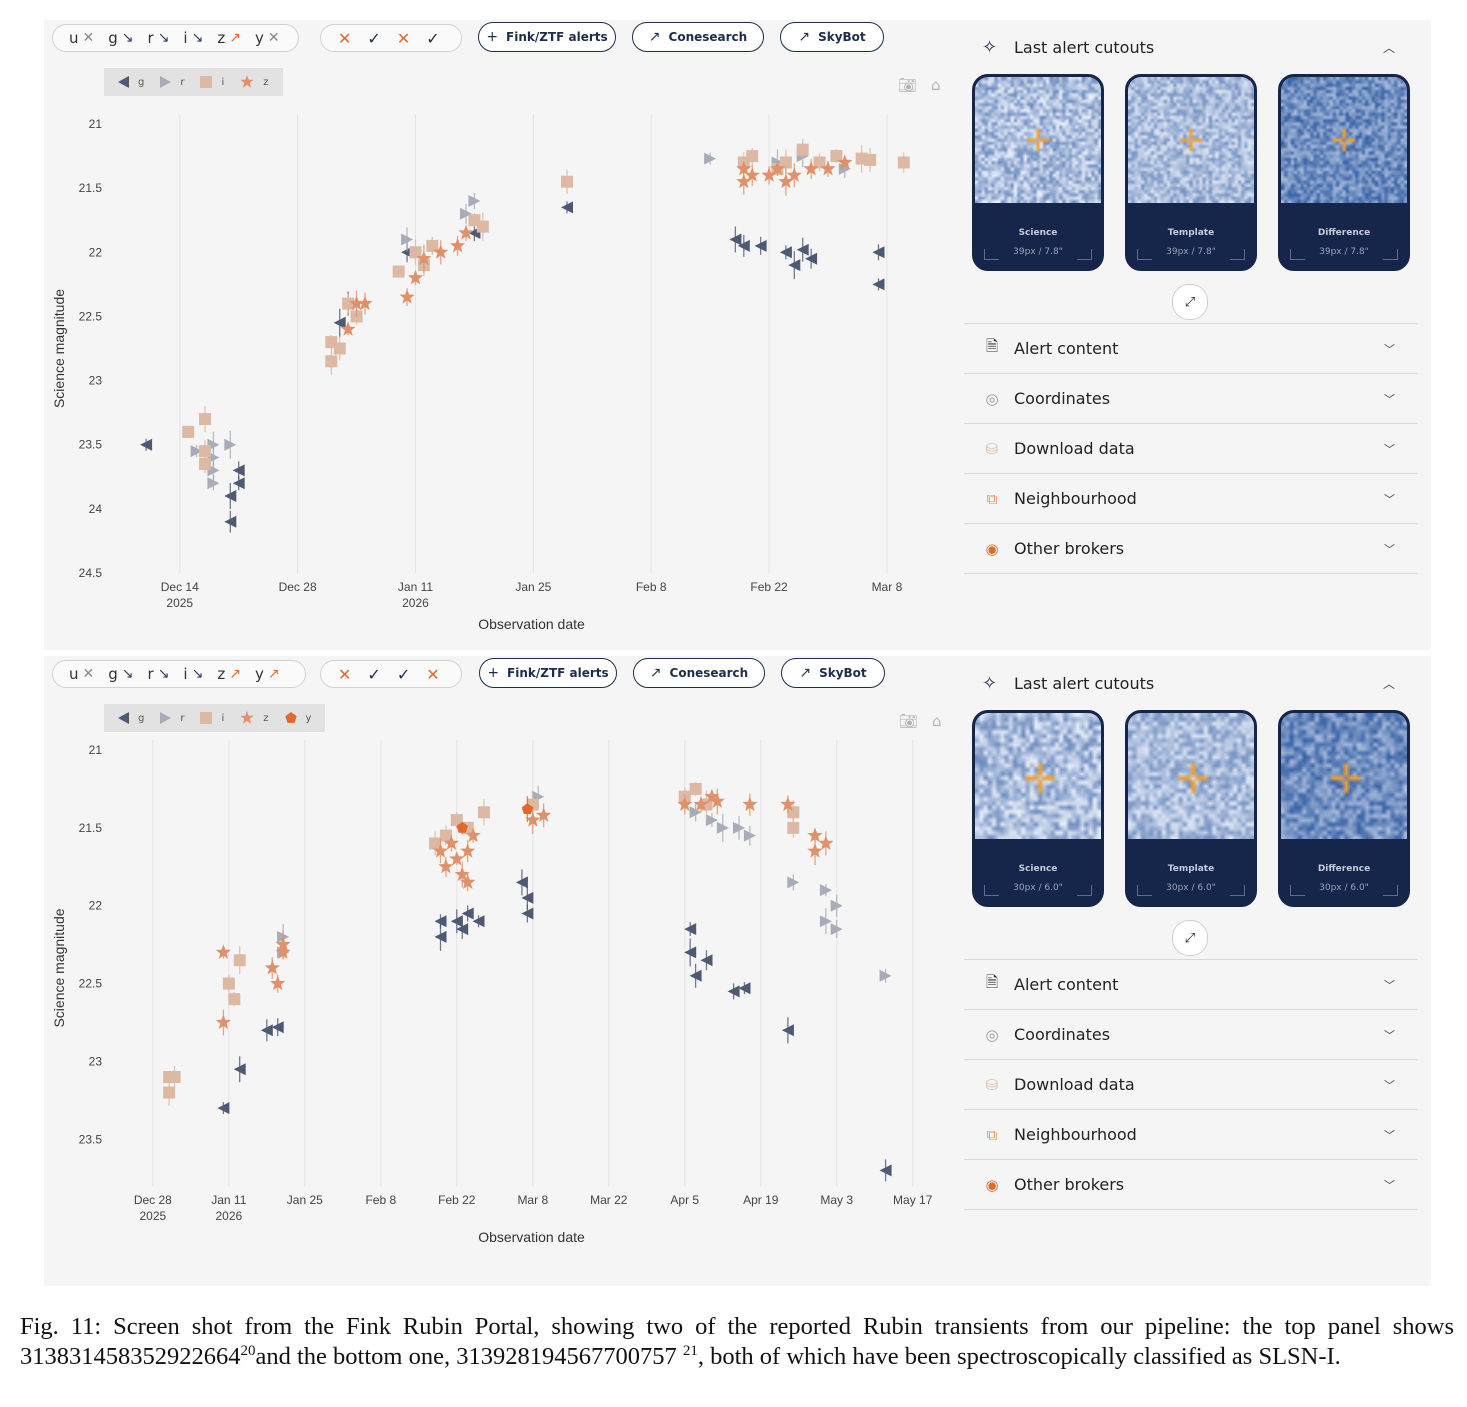 The width and height of the screenshot is (1467, 1407). Describe the element at coordinates (159, 38) in the screenshot. I see `band-chip-r: r ↘` at that location.